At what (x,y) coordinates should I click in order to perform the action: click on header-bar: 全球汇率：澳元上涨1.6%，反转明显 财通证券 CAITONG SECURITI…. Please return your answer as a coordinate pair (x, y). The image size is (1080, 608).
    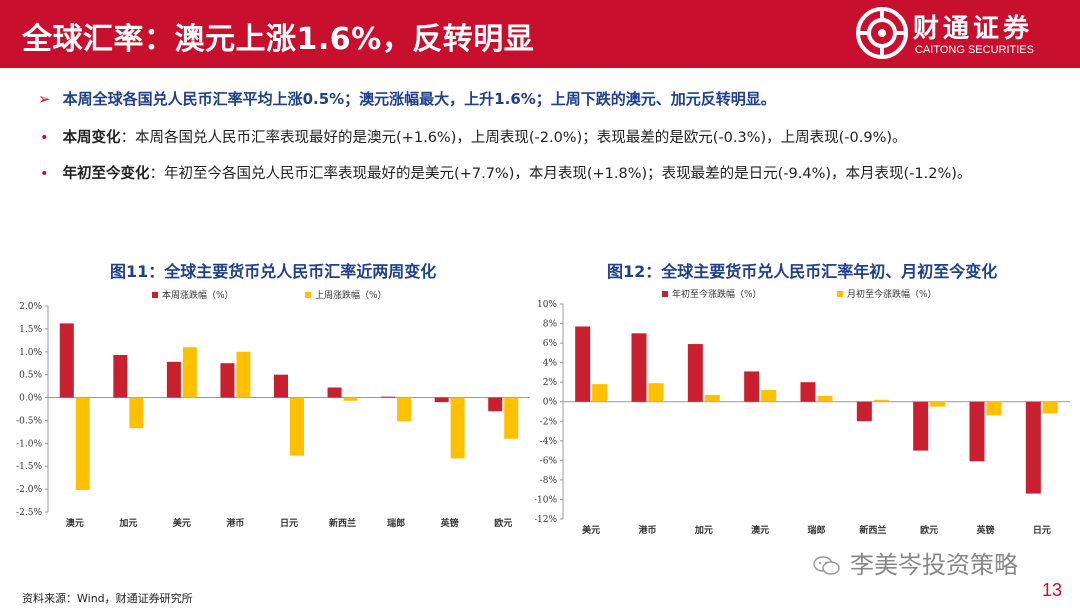
    Looking at the image, I should click on (540, 34).